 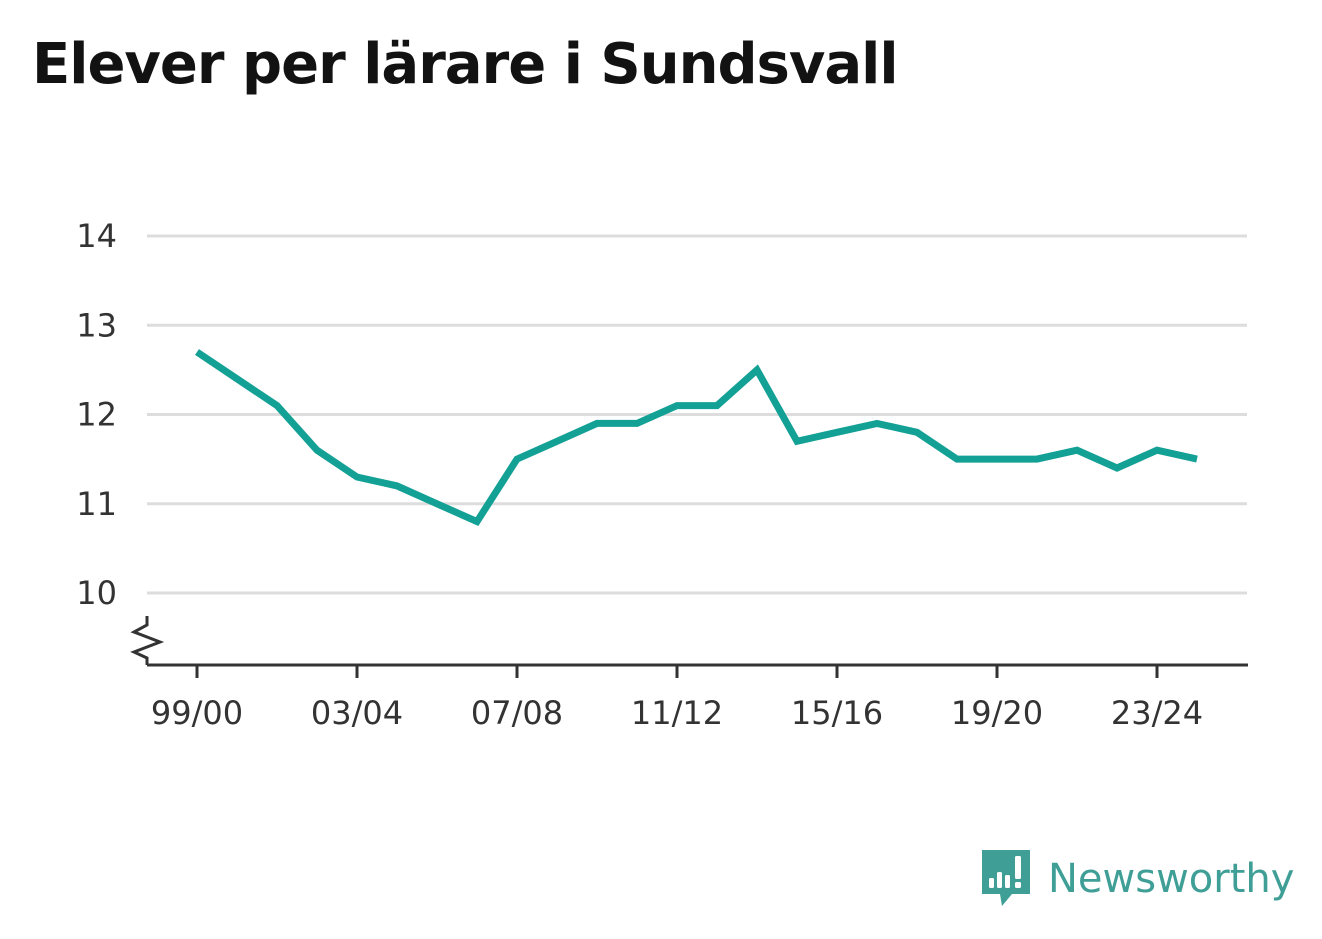 I want to click on y-tick-label: 10, so click(x=96, y=593).